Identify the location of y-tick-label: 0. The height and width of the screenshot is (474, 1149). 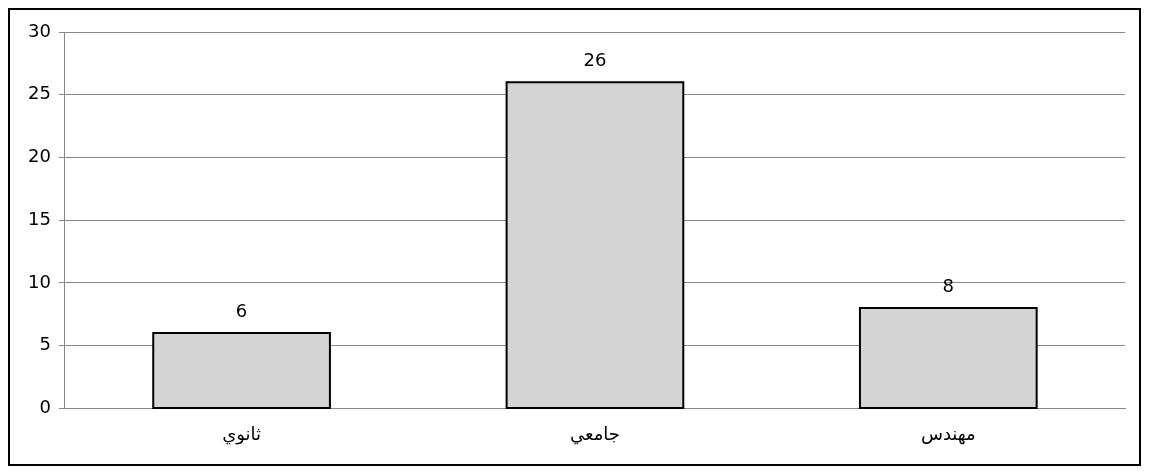
(45, 407).